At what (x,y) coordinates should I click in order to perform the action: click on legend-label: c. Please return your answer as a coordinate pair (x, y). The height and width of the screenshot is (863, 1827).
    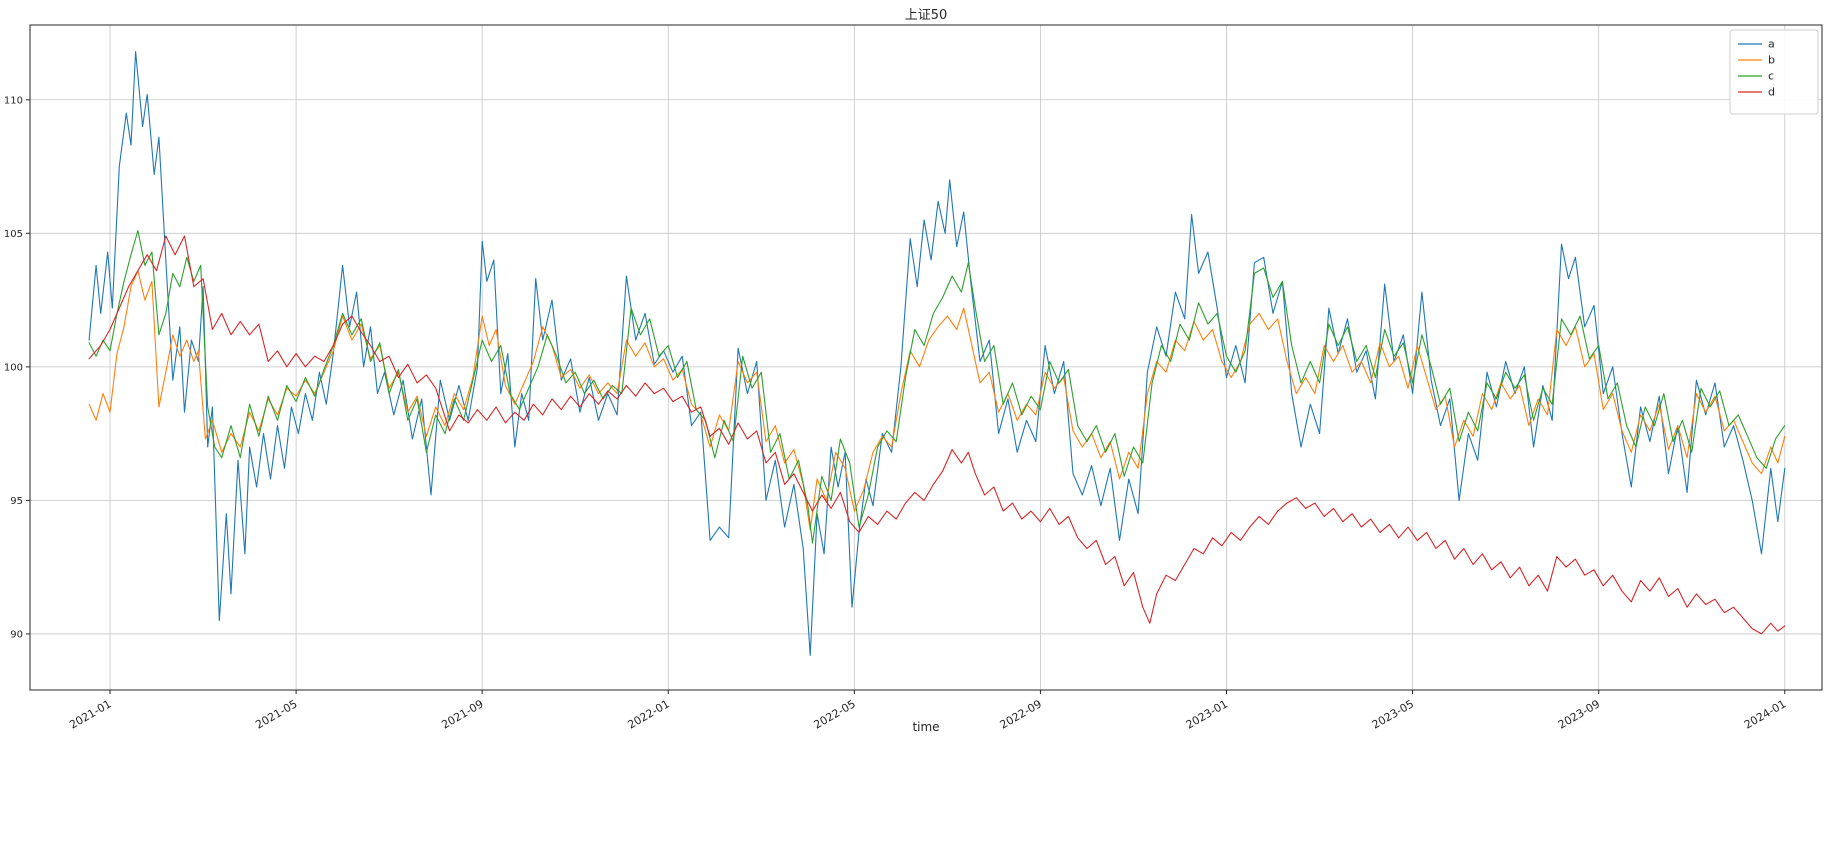
    Looking at the image, I should click on (1771, 76).